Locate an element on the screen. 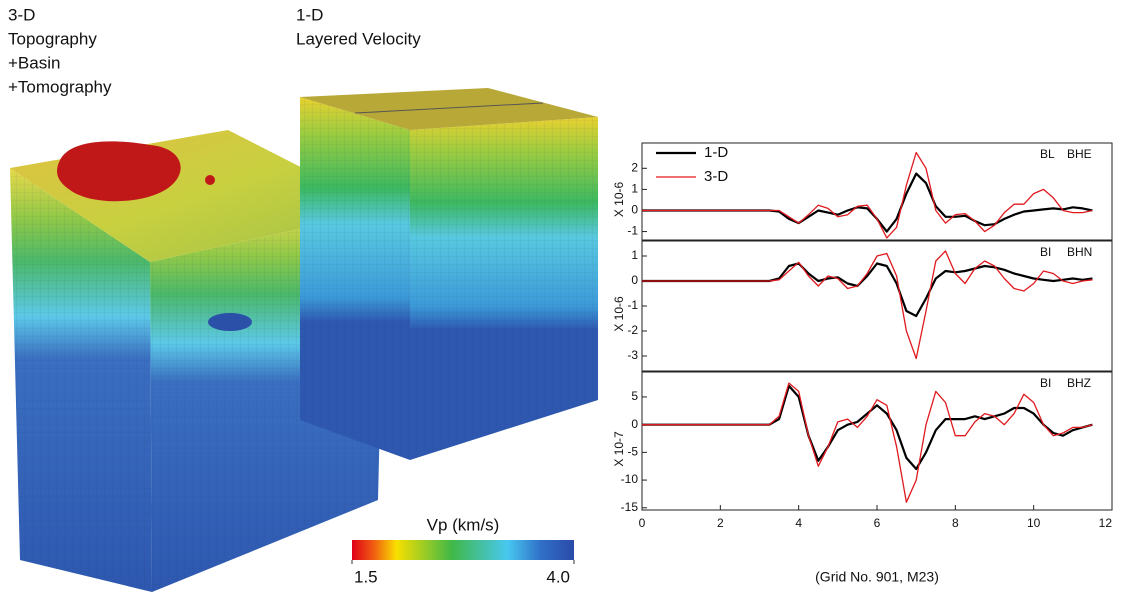  colorbar-tick-label: 1.5 is located at coordinates (366, 576).